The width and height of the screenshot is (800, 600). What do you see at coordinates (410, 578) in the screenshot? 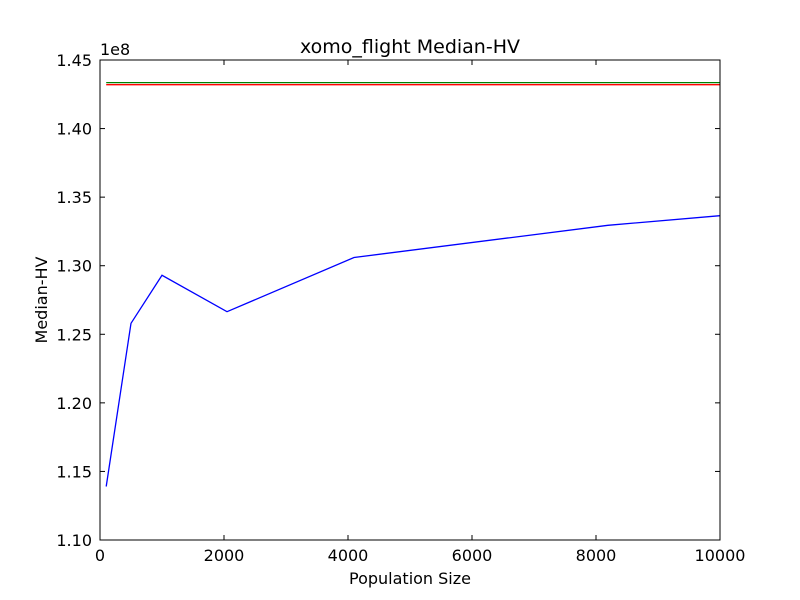
I see `x-axis-label: Population Size` at bounding box center [410, 578].